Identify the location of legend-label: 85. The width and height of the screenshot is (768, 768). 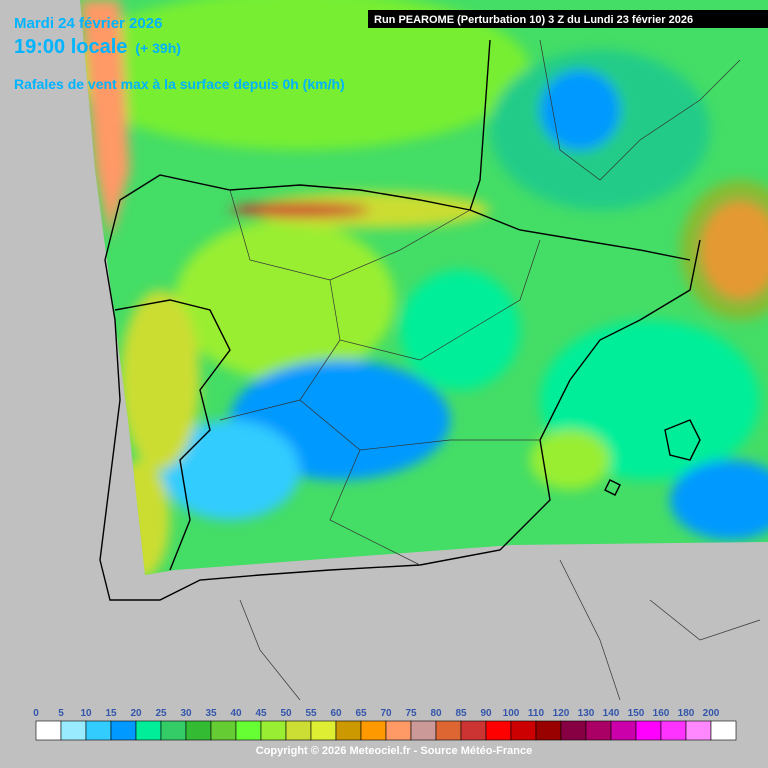
(461, 713).